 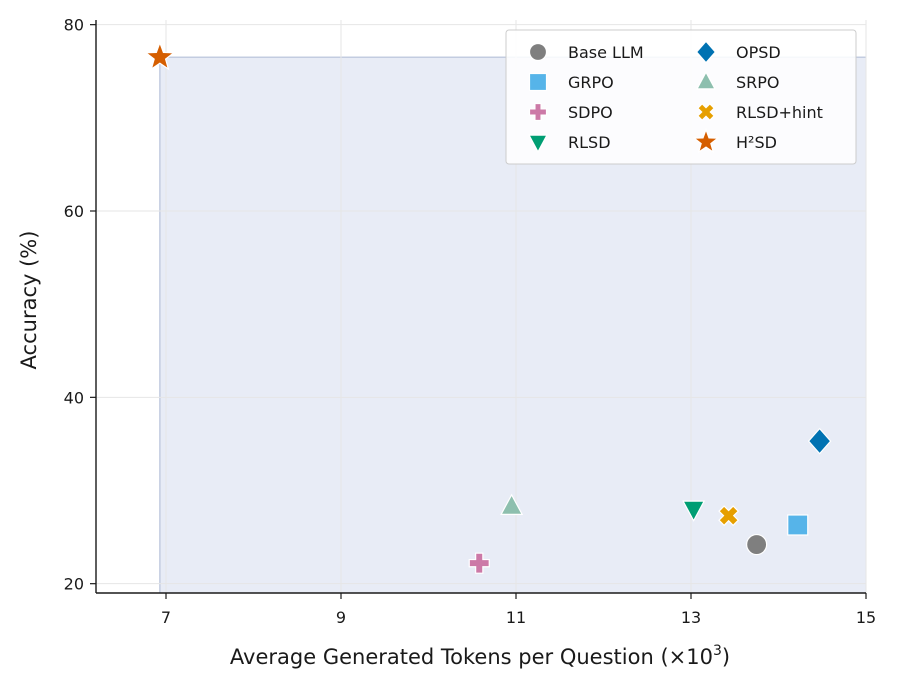 What do you see at coordinates (734, 140) in the screenshot?
I see `legend-item: H²SD` at bounding box center [734, 140].